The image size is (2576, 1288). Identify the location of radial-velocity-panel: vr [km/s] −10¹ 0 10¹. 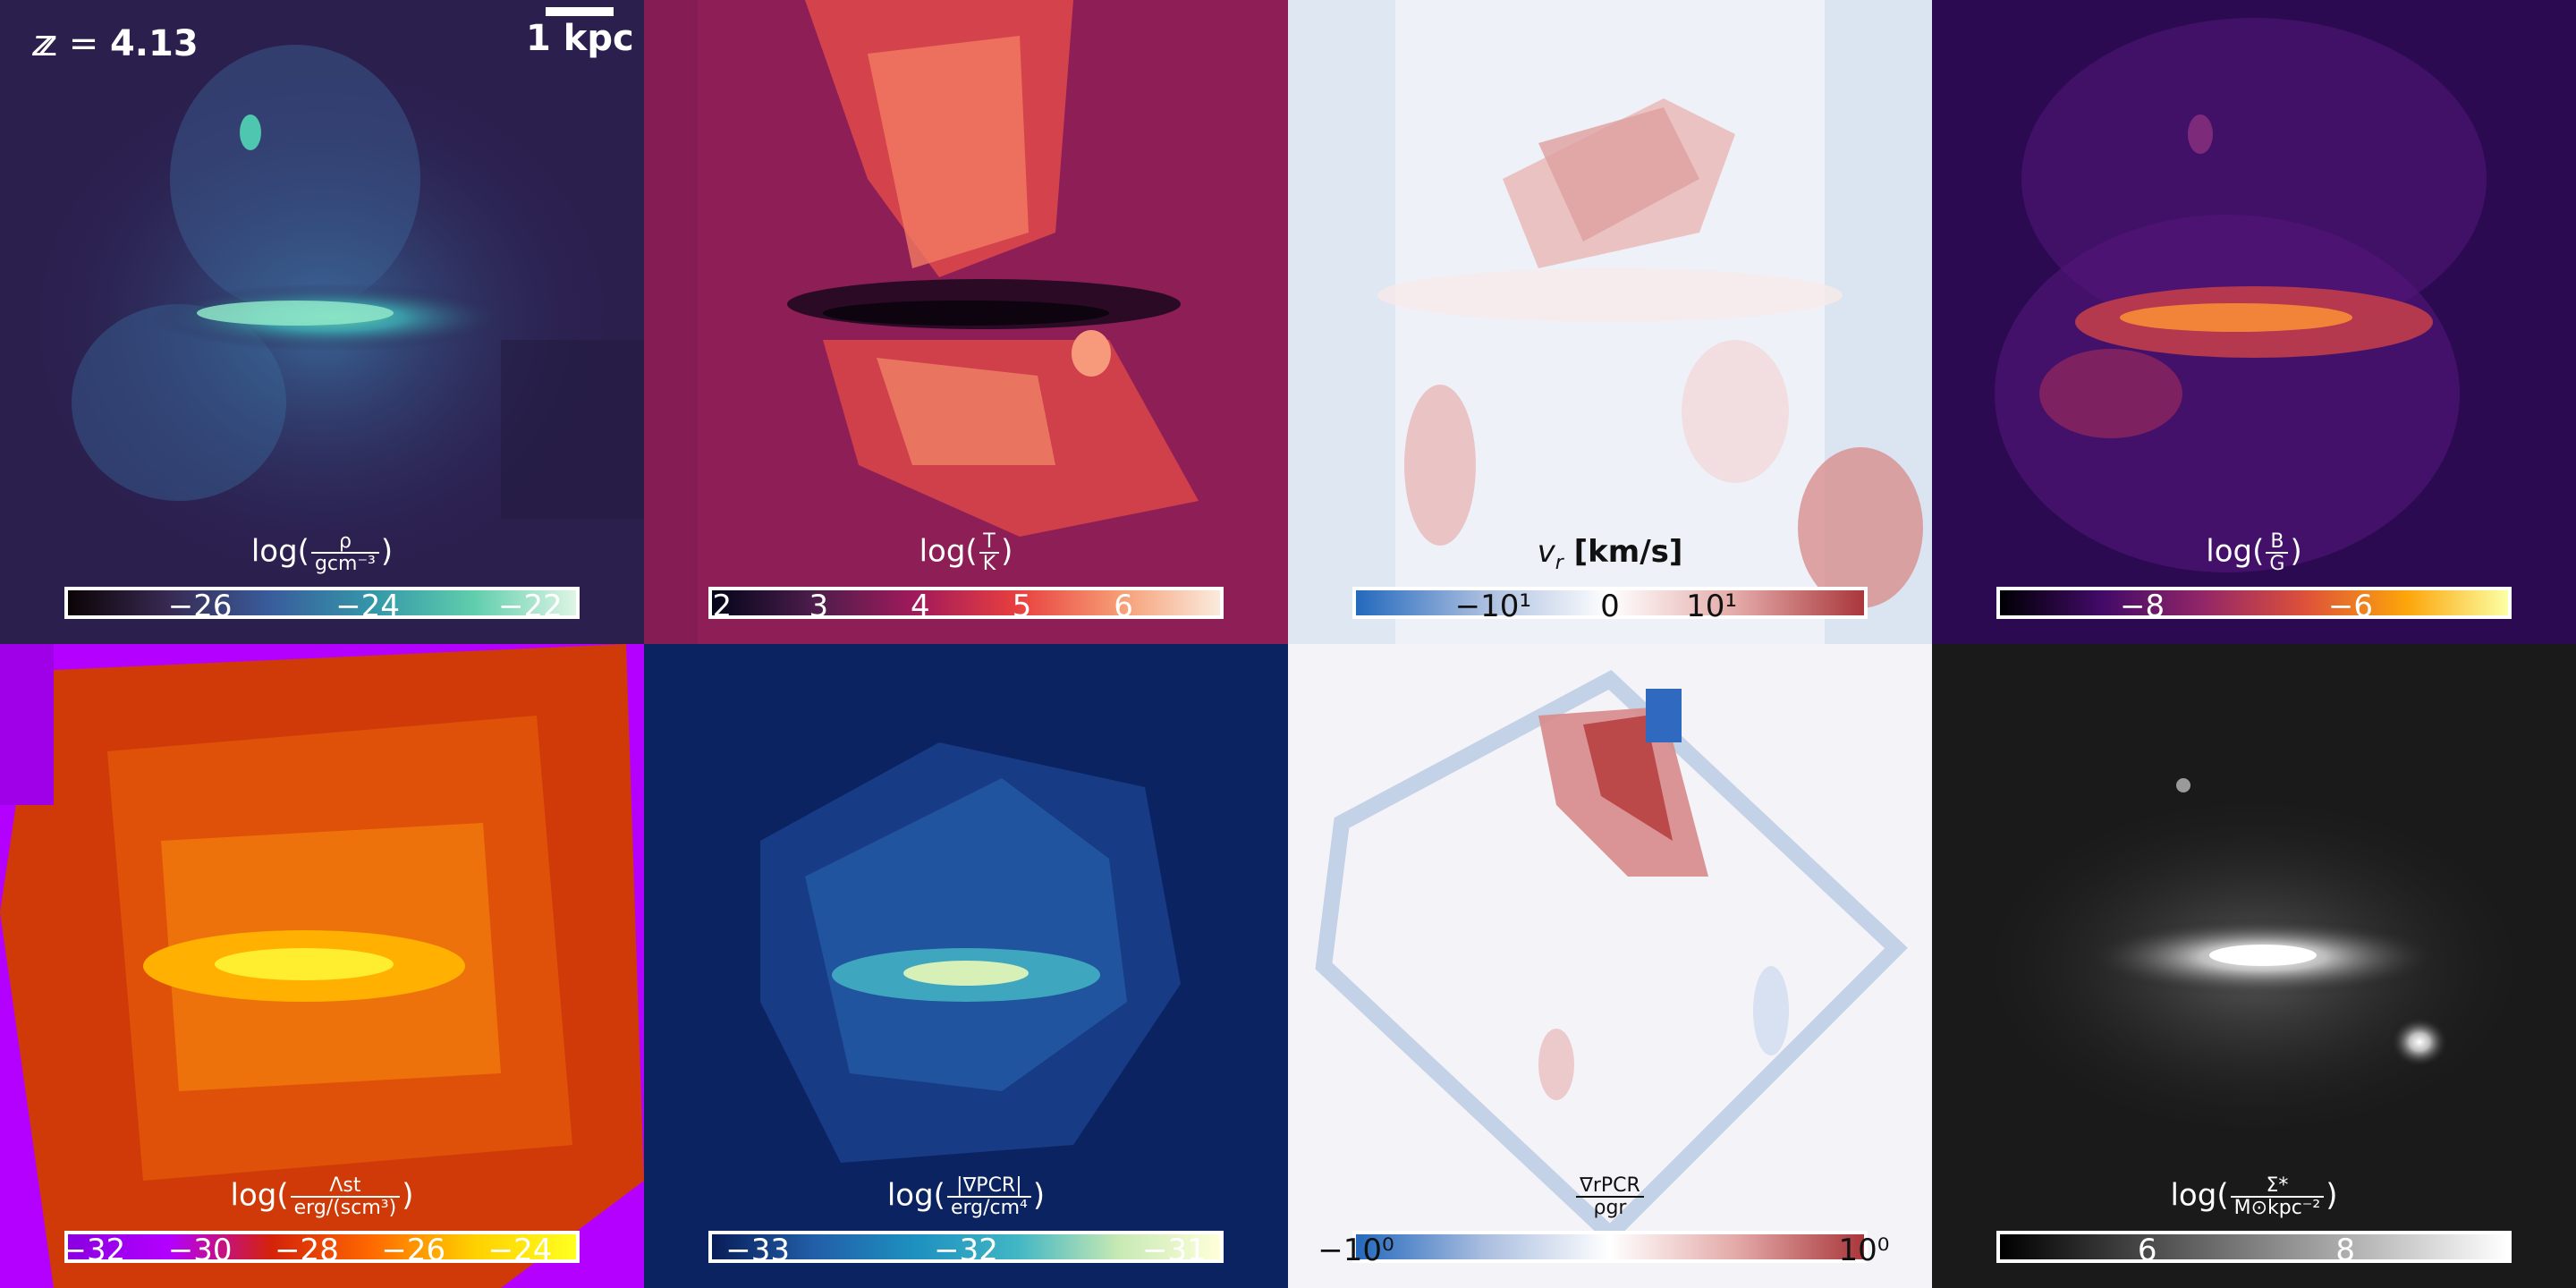
(1610, 322).